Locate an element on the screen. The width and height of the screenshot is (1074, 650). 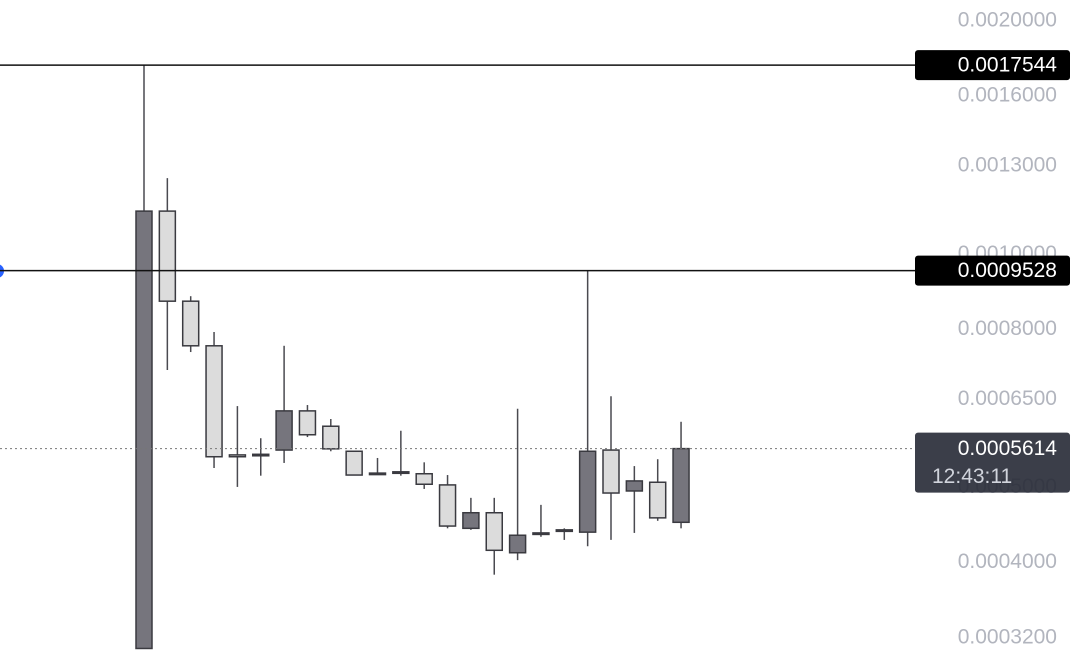
y-tick-label: 0.0016000 is located at coordinates (1007, 95).